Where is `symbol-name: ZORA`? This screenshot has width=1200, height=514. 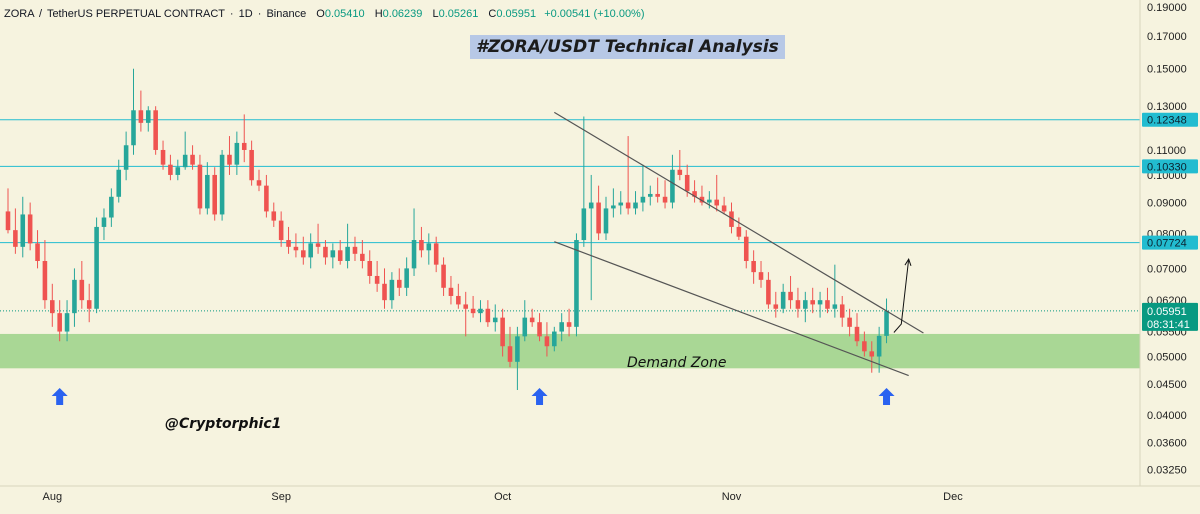
symbol-name: ZORA is located at coordinates (19, 14).